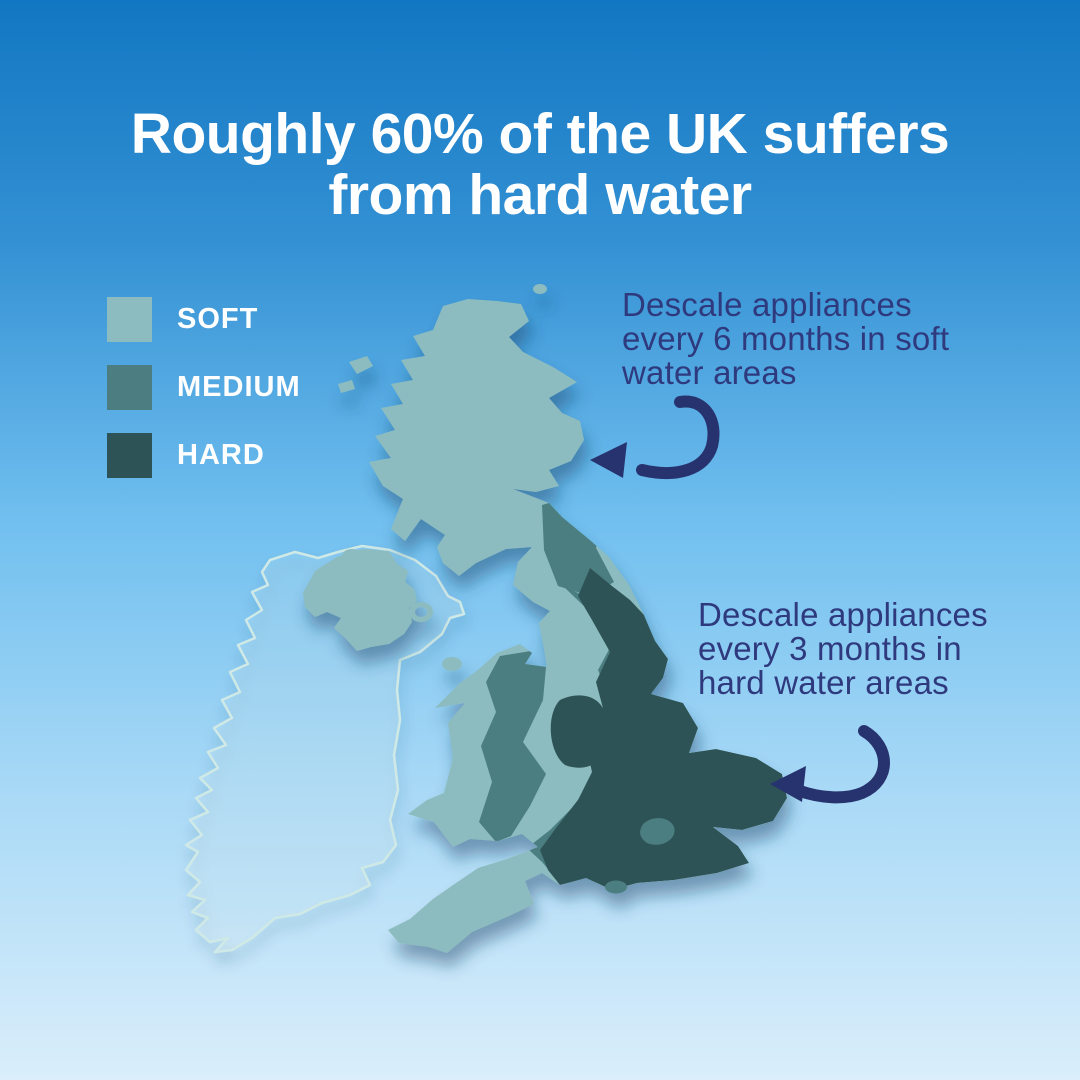 This screenshot has height=1080, width=1080. What do you see at coordinates (830, 764) in the screenshot?
I see `arrow-hard-annotation` at bounding box center [830, 764].